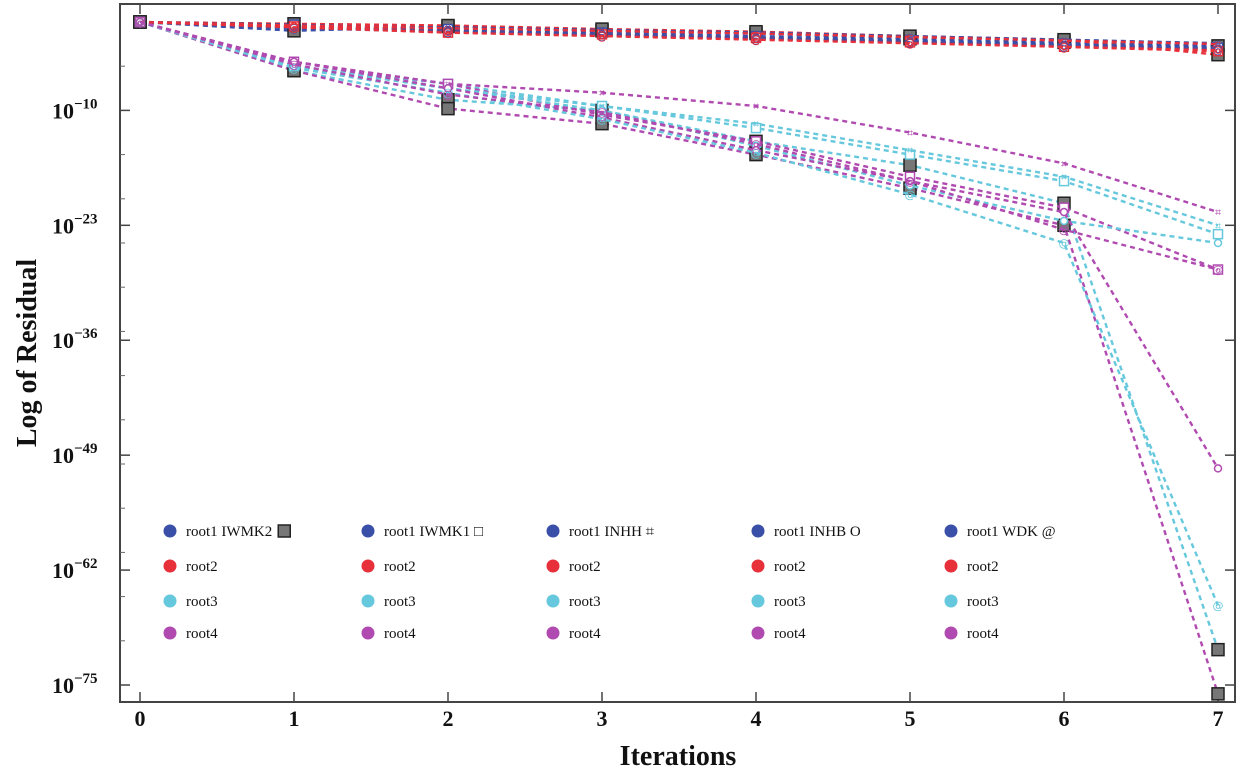 The height and width of the screenshot is (770, 1245). What do you see at coordinates (448, 718) in the screenshot?
I see `x-tick-label: 2` at bounding box center [448, 718].